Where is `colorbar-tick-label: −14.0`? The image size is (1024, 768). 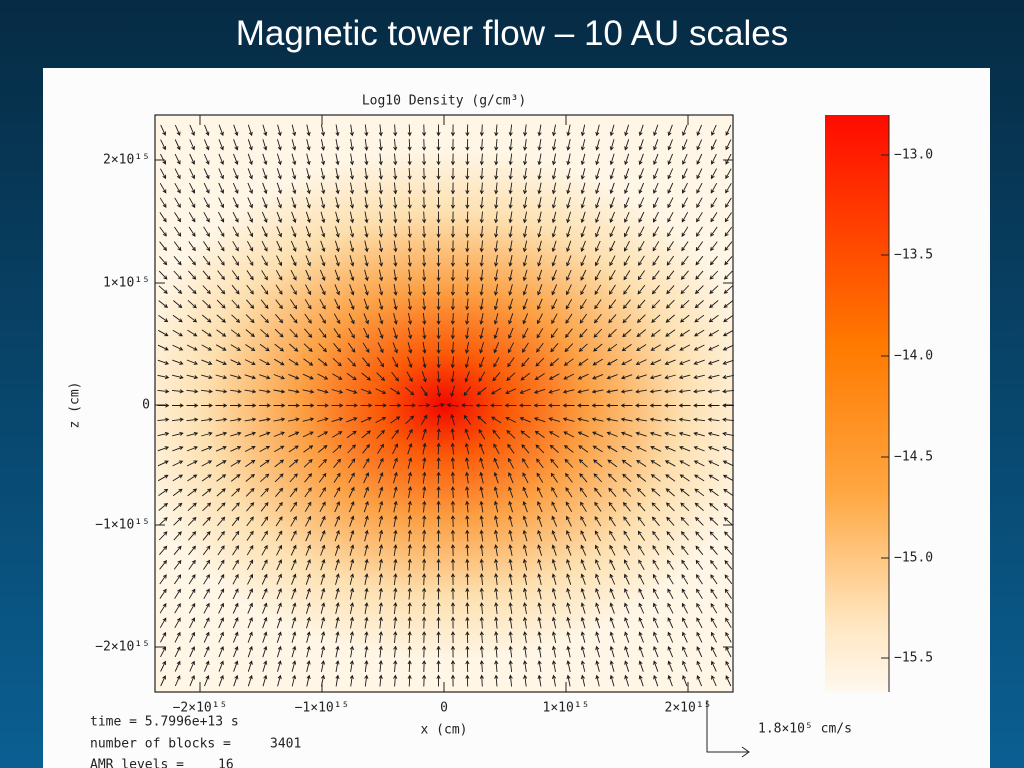 colorbar-tick-label: −14.0 is located at coordinates (913, 356).